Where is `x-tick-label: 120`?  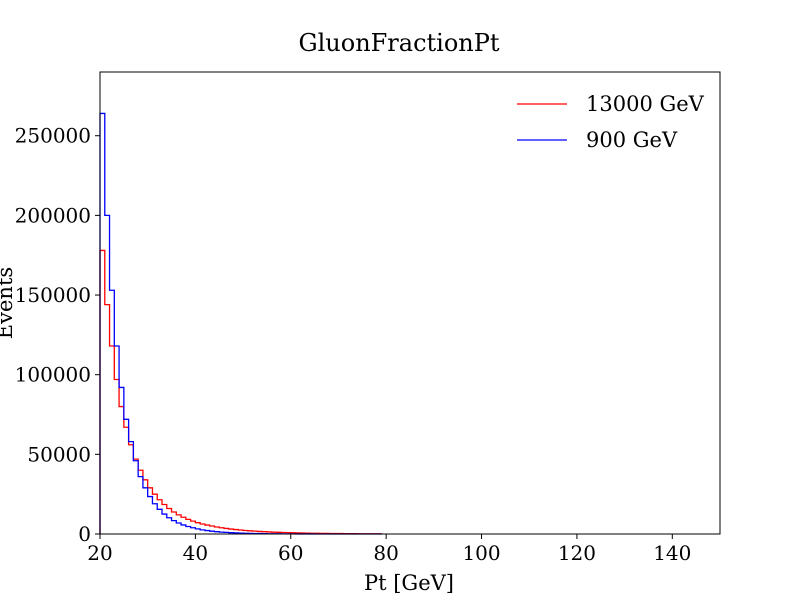 x-tick-label: 120 is located at coordinates (577, 553).